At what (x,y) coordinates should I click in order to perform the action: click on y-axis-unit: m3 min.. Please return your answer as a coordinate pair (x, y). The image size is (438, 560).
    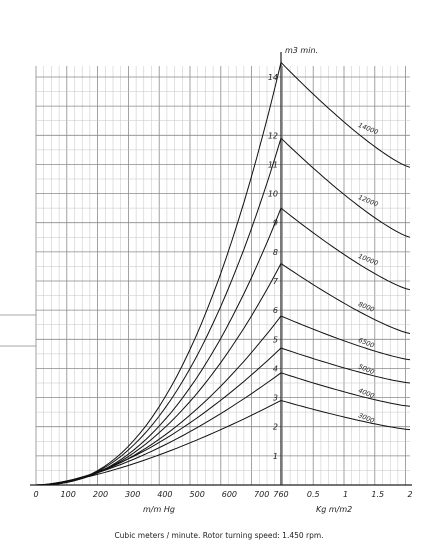
    Looking at the image, I should click on (301, 50).